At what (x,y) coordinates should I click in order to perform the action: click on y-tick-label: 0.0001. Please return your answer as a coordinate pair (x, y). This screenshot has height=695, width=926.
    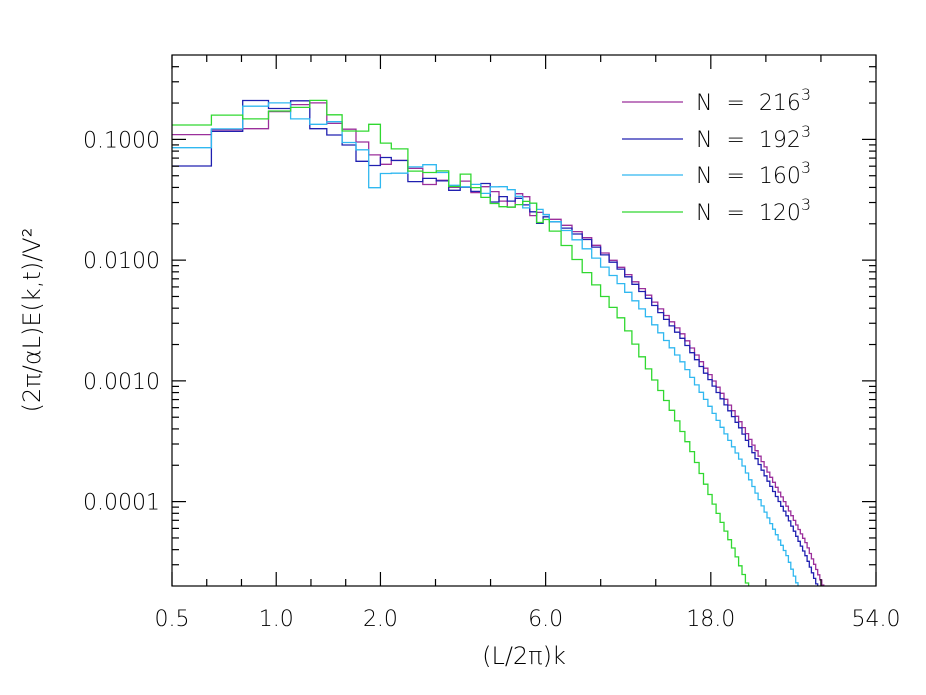
    Looking at the image, I should click on (121, 503).